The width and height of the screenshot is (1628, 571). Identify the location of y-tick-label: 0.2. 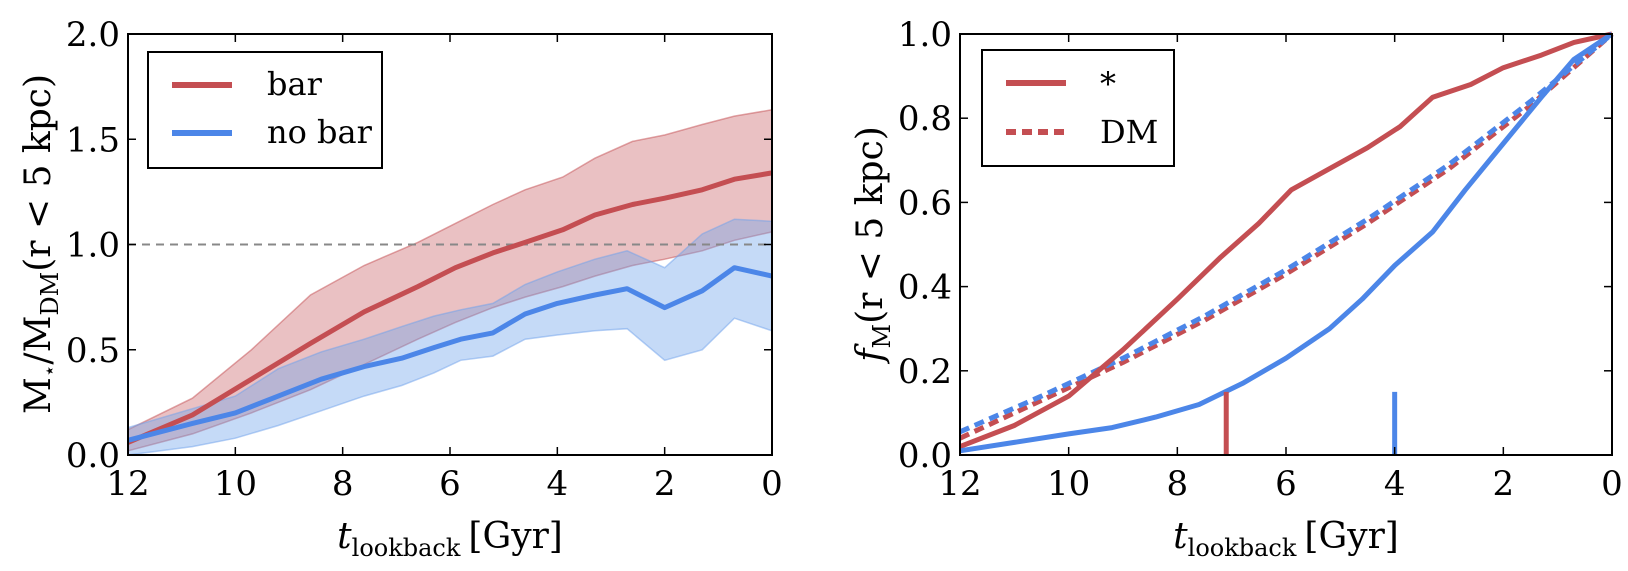
(925, 372).